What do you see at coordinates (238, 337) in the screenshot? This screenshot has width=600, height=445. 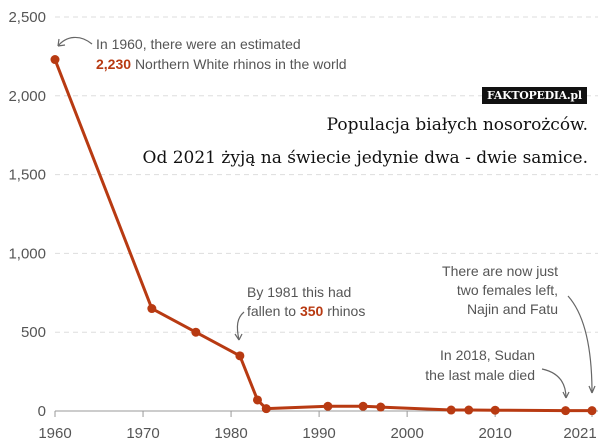 I see `arrowhead-1981` at bounding box center [238, 337].